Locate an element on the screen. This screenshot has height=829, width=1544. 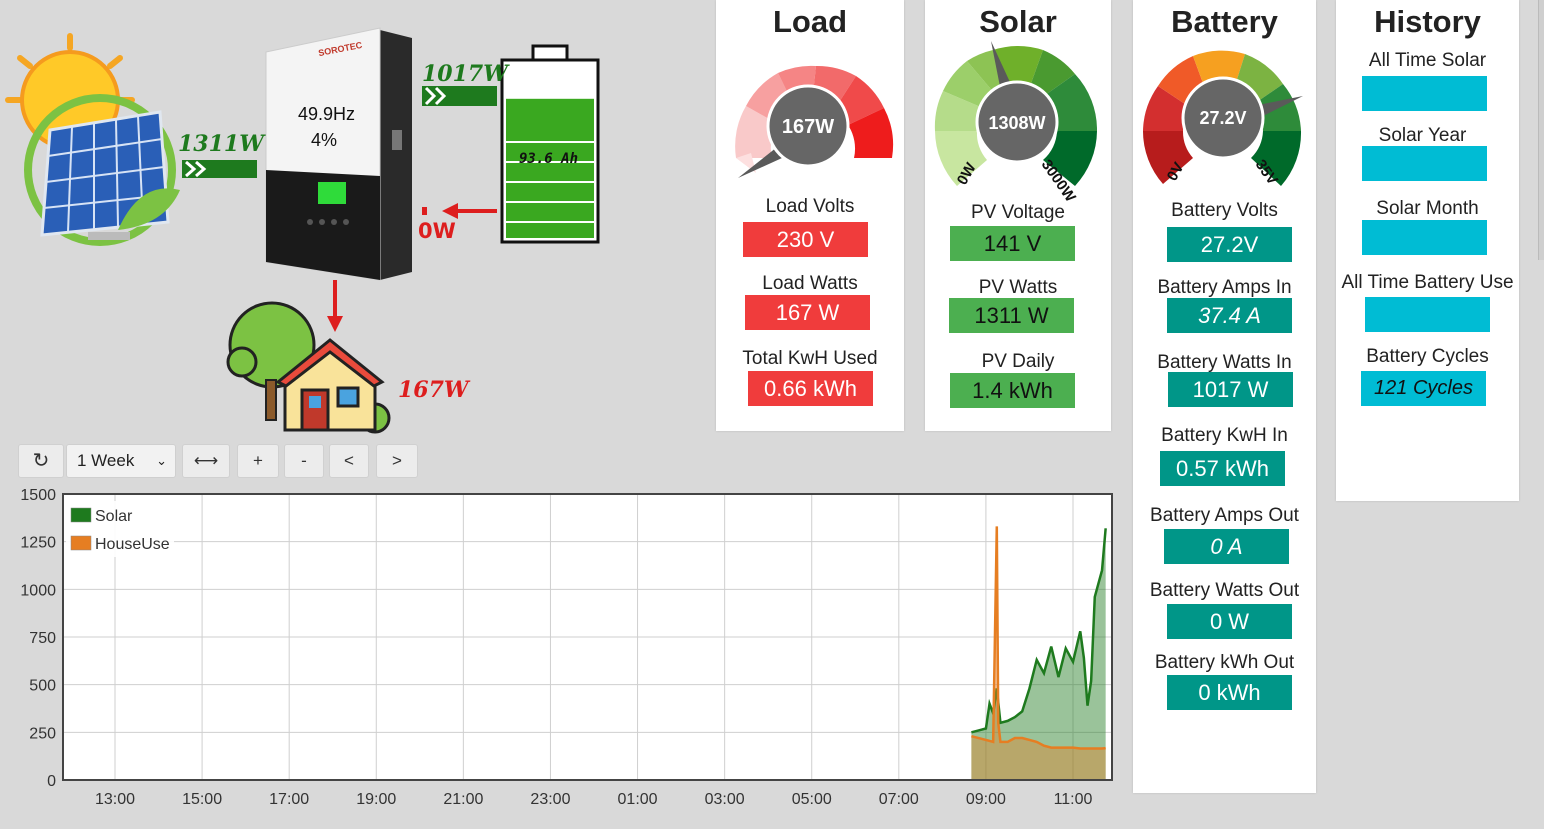
all-time-battery-use-value is located at coordinates (1427, 314).